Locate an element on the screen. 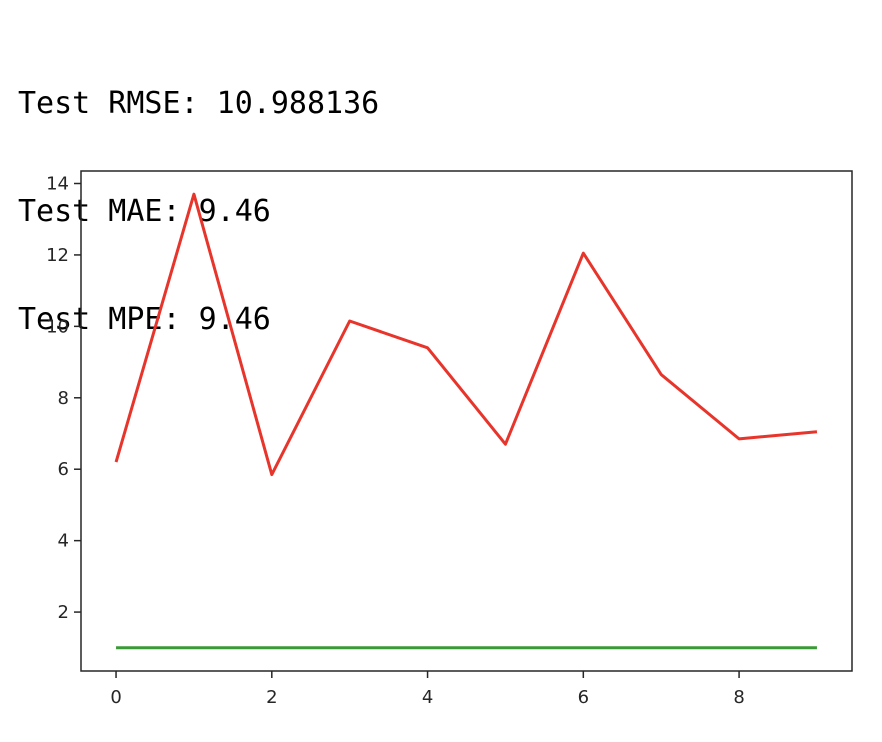 The width and height of the screenshot is (882, 742). y-tick-label: 14 is located at coordinates (57, 184).